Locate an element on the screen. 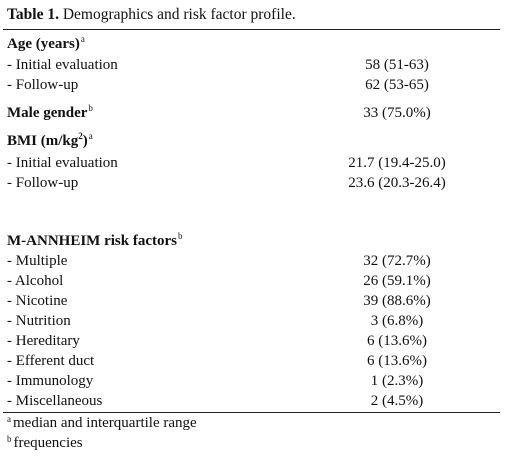  risk-row: - Immunology 1 (2.3%) is located at coordinates (252, 384).